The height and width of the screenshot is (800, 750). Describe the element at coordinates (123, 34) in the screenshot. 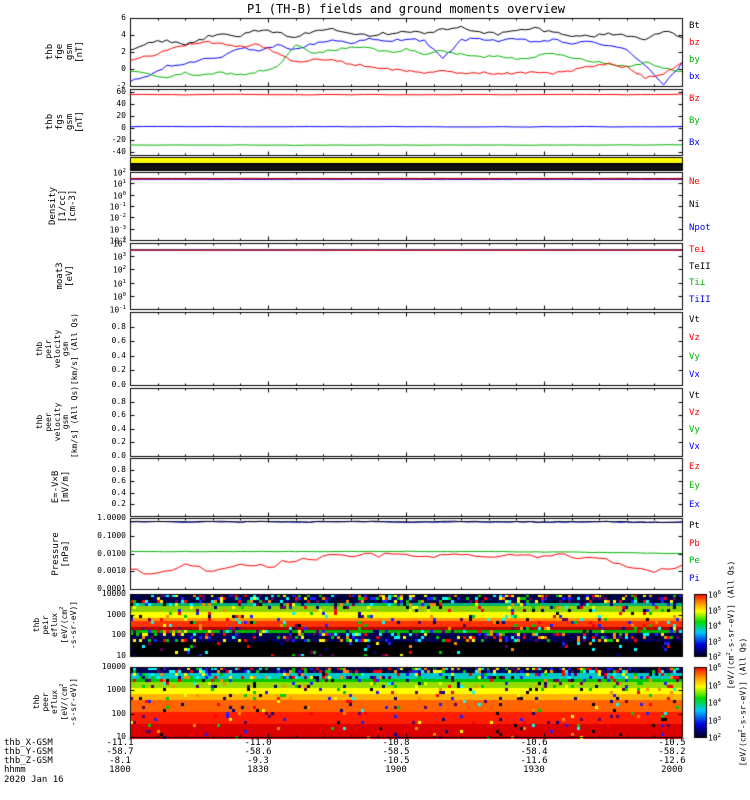

I see `ytick-label: 4` at that location.